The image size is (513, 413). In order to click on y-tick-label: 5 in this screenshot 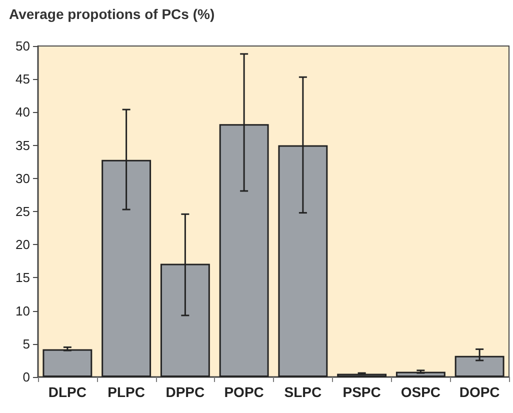, I will do `click(26, 344)`.